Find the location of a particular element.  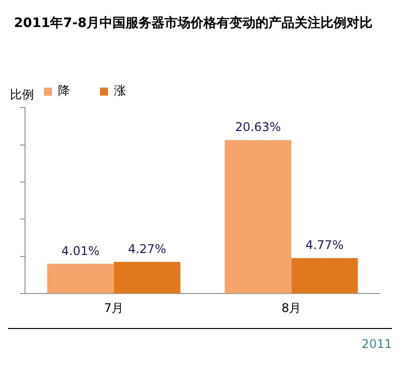

legend-label: 涨 is located at coordinates (120, 91).